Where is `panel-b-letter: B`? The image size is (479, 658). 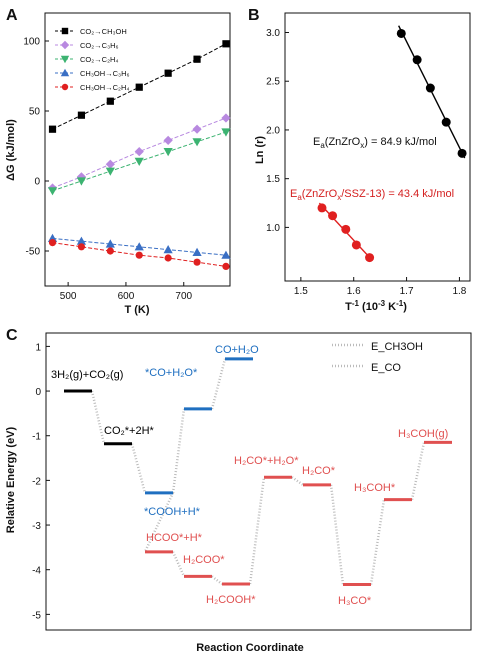
panel-b-letter: B is located at coordinates (254, 15).